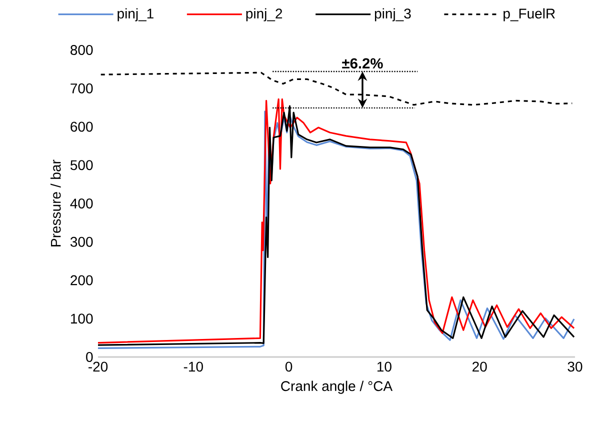  Describe the element at coordinates (81, 88) in the screenshot. I see `y-tick-label: 700` at that location.